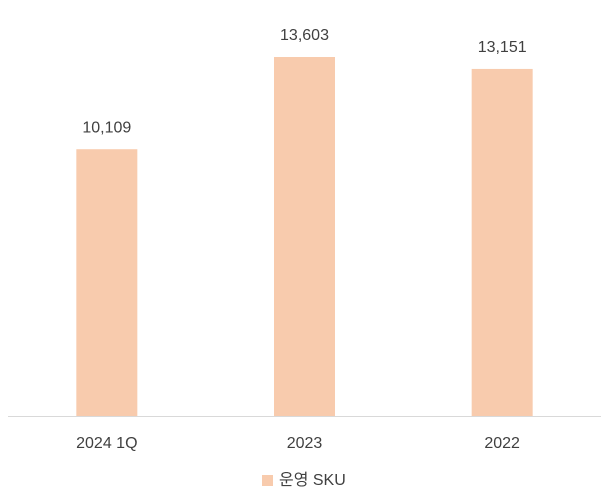 The height and width of the screenshot is (500, 611). Describe the element at coordinates (106, 443) in the screenshot. I see `x-tick-label: 2024 1Q` at that location.